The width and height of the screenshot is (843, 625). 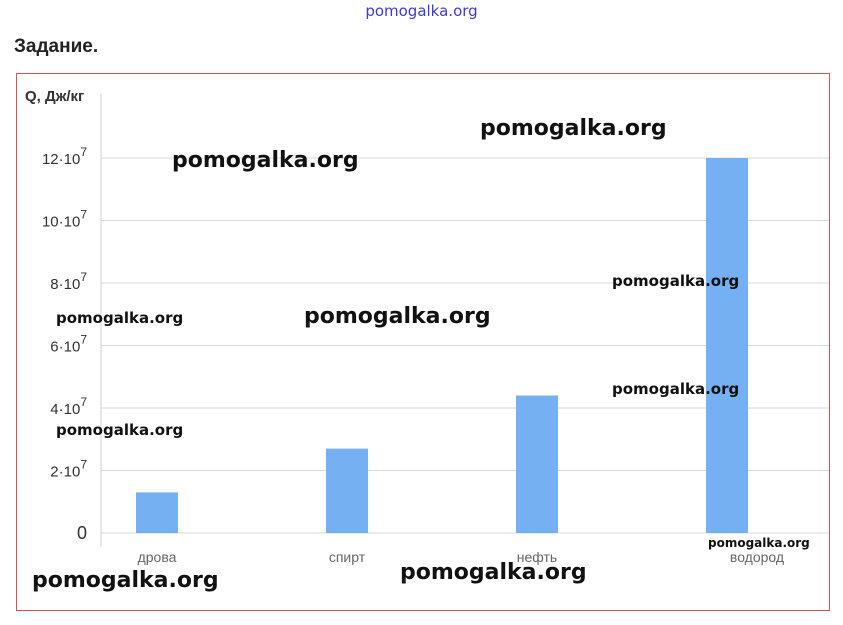 I want to click on y-tick-label: 4·10⁷, so click(x=68, y=406).